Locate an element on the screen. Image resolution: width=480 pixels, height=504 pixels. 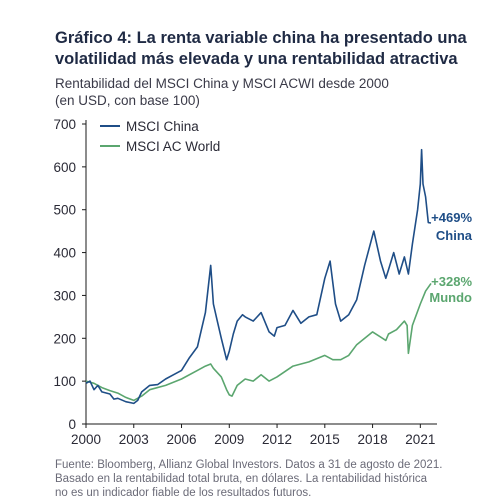
y-tick-label: 0 is located at coordinates (72, 424).